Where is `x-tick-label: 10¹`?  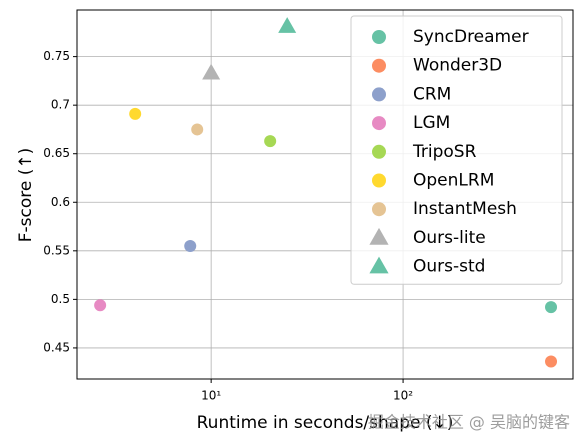 x-tick-label: 10¹ is located at coordinates (211, 396).